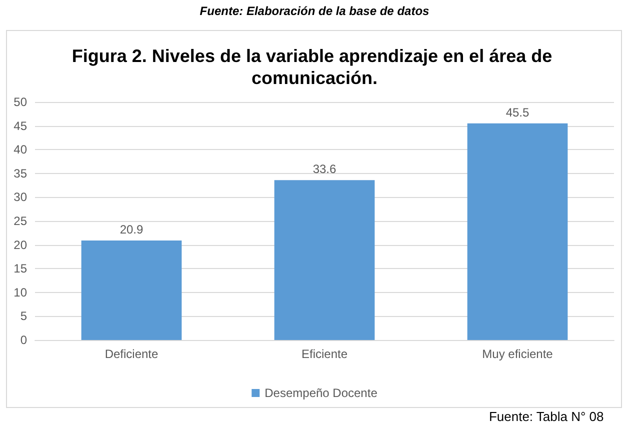 Image resolution: width=629 pixels, height=426 pixels. Describe the element at coordinates (546, 416) in the screenshot. I see `source-note: Fuente: Tabla N° 08` at that location.